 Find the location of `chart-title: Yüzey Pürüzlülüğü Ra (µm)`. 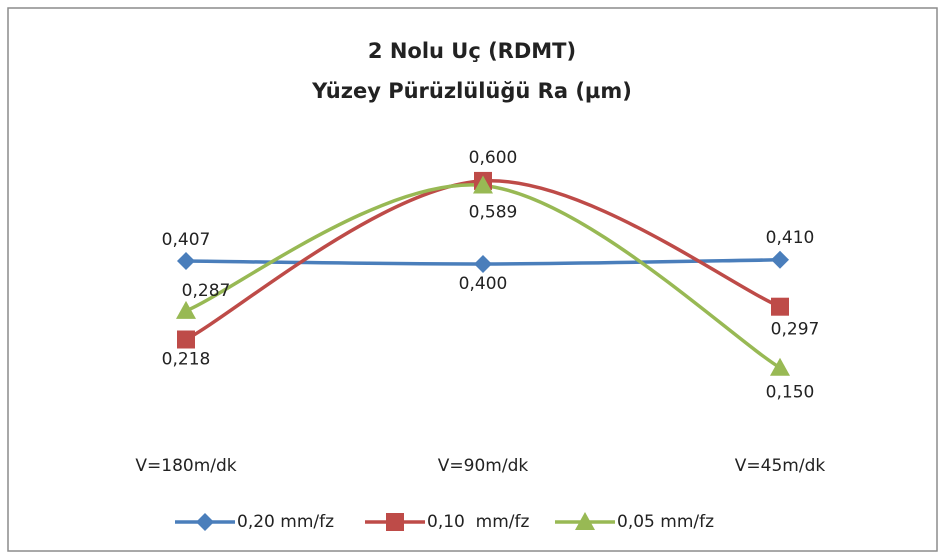

chart-title: Yüzey Pürüzlülüğü Ra (µm) is located at coordinates (471, 91).